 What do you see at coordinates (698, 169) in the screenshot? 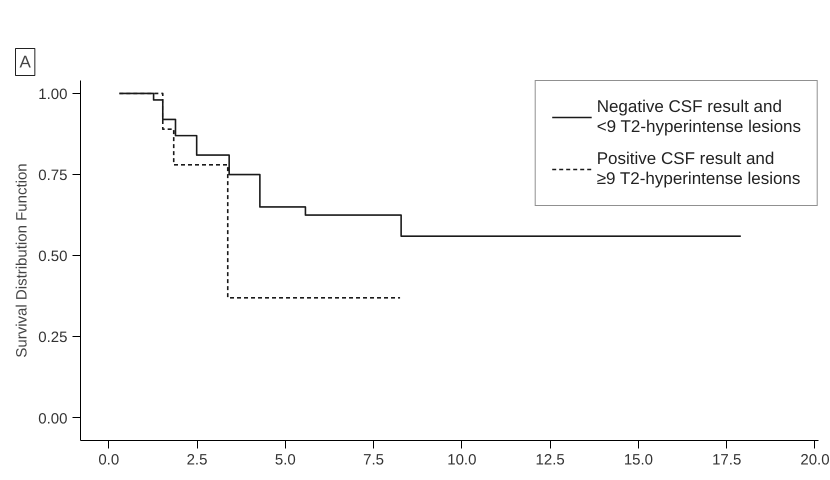
I see `legend-label: Positive CSF result and ≥9 T2-hyperintense lesions` at bounding box center [698, 169].